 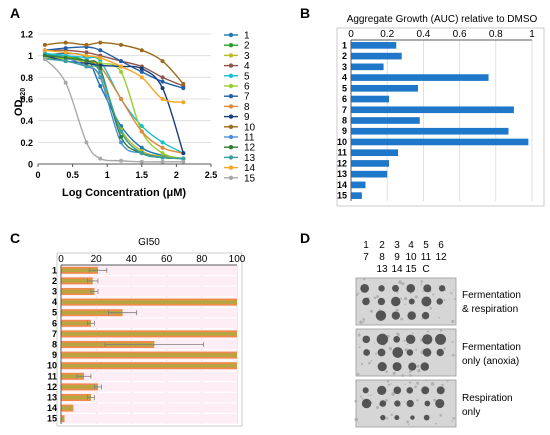 I want to click on category-label: 11, so click(x=342, y=153).